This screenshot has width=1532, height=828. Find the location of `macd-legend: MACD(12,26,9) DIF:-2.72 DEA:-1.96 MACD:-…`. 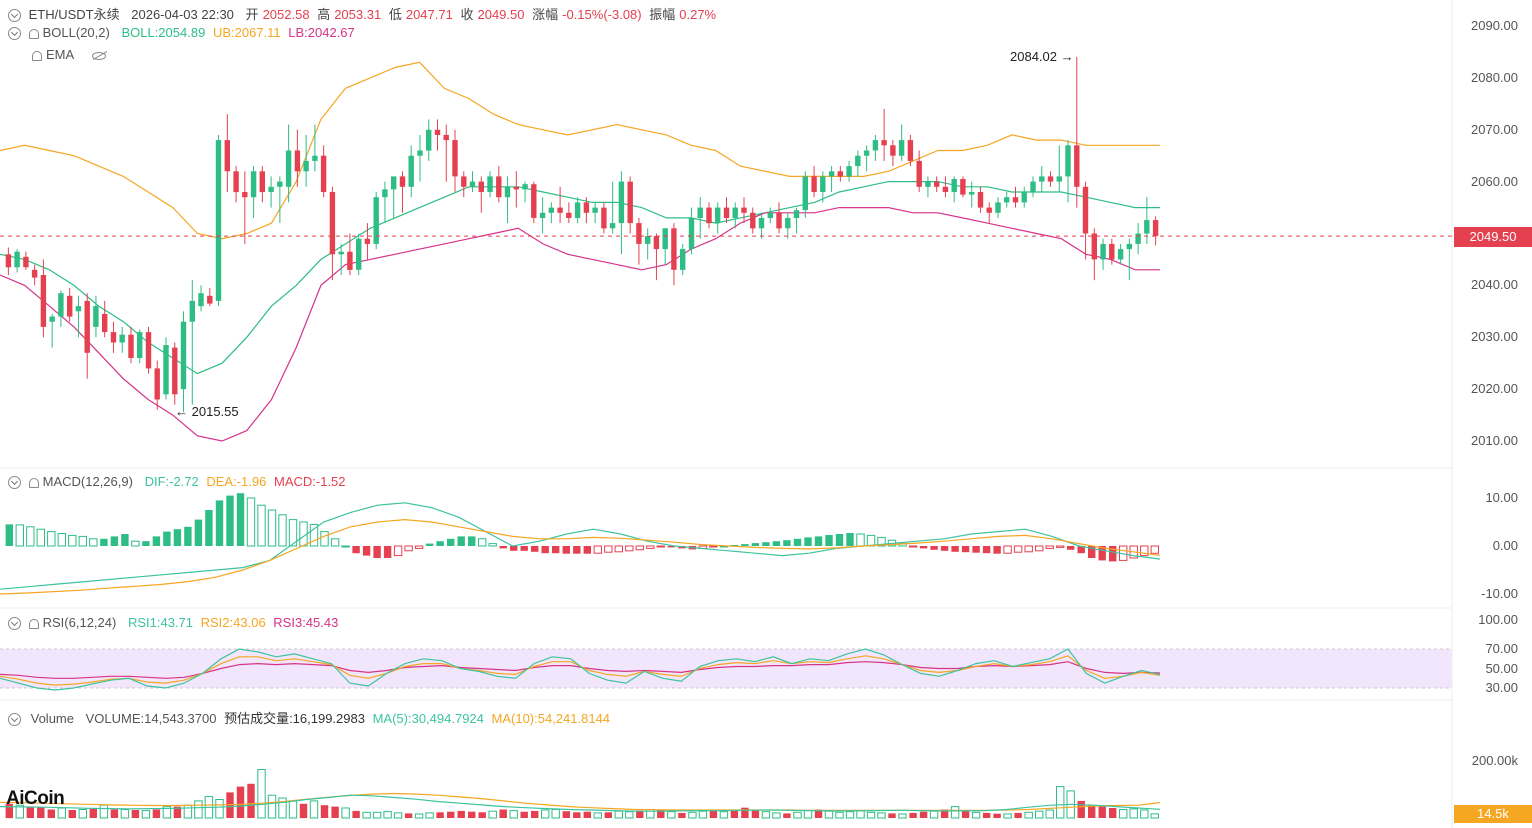

macd-legend: MACD(12,26,9) DIF:-2.72 DEA:-1.96 MACD:-… is located at coordinates (179, 482).